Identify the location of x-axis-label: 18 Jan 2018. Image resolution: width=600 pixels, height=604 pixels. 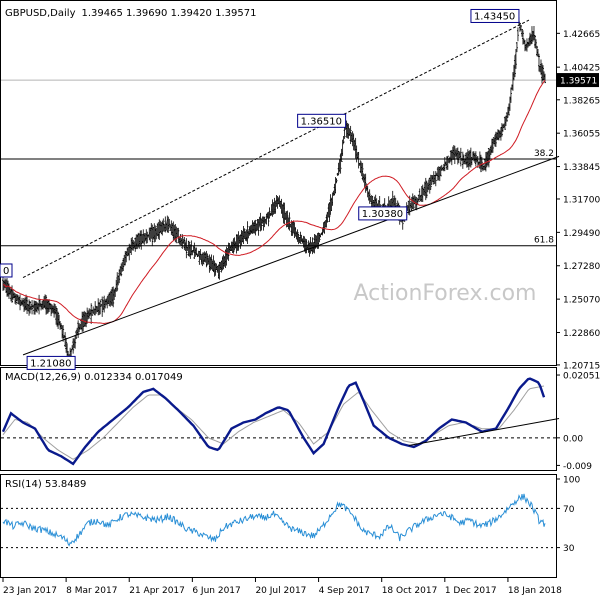
(535, 591).